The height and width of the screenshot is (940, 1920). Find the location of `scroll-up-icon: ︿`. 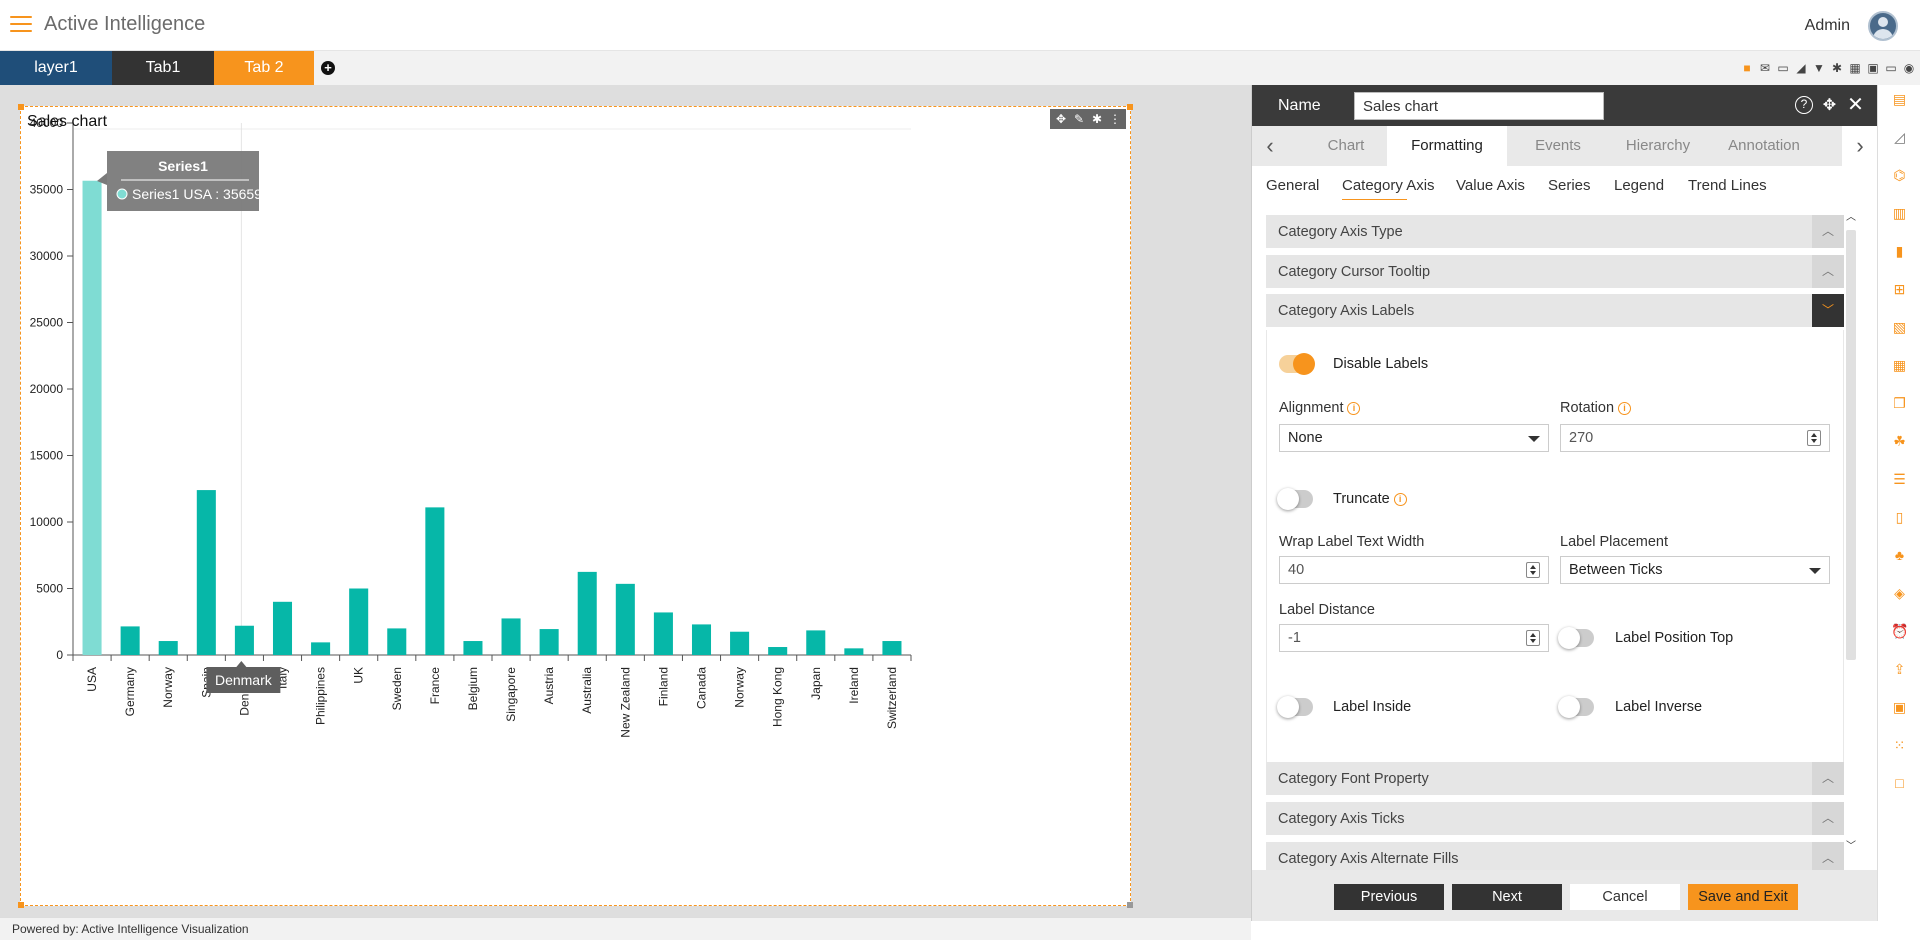

scroll-up-icon: ︿ is located at coordinates (1851, 217).